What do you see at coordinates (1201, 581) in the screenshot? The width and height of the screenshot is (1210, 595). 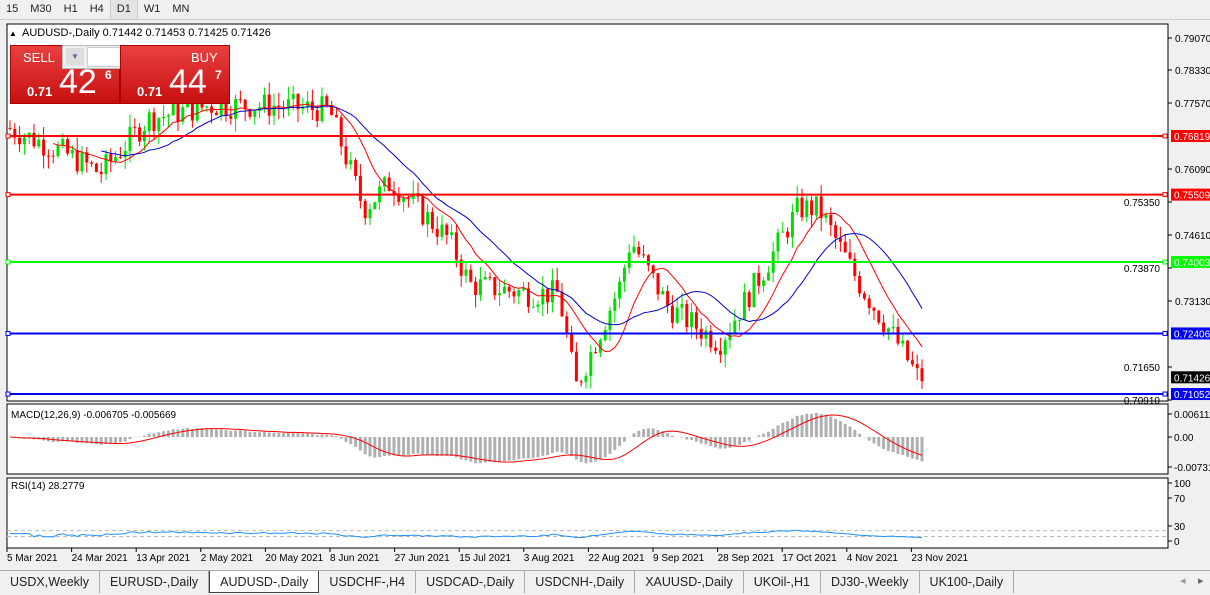 I see `tab-scroll-right: ▸` at bounding box center [1201, 581].